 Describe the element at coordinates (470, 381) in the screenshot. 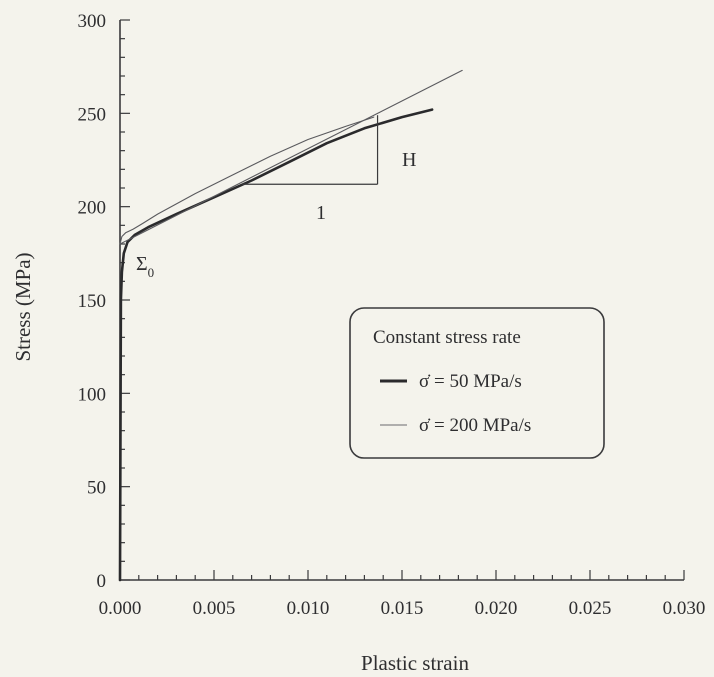

I see `legend-entry-50: σ̇ = 50 MPa/s` at that location.